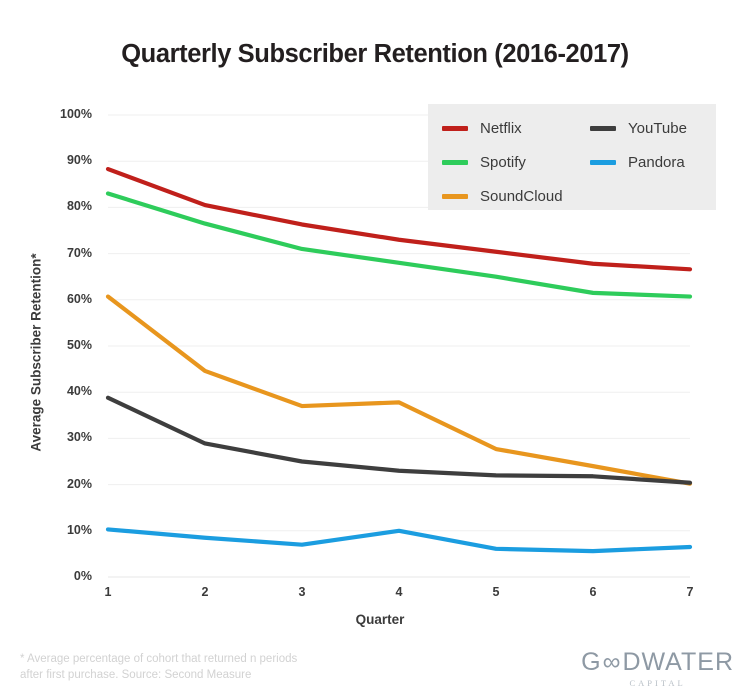  Describe the element at coordinates (656, 162) in the screenshot. I see `legend-label: Pandora` at that location.